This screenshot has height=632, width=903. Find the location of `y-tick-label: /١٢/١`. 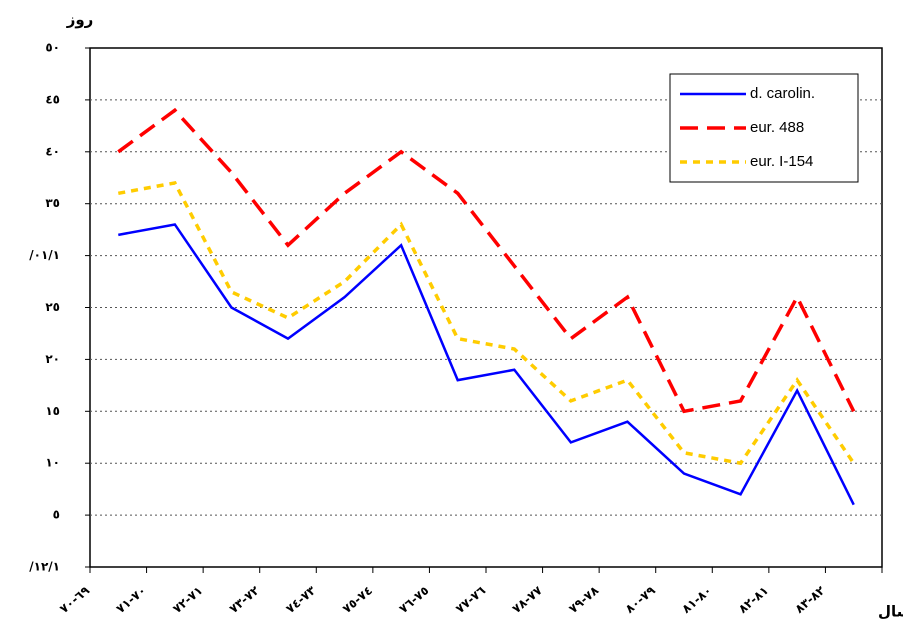

y-tick-label: /١٢/١ is located at coordinates (44, 567).